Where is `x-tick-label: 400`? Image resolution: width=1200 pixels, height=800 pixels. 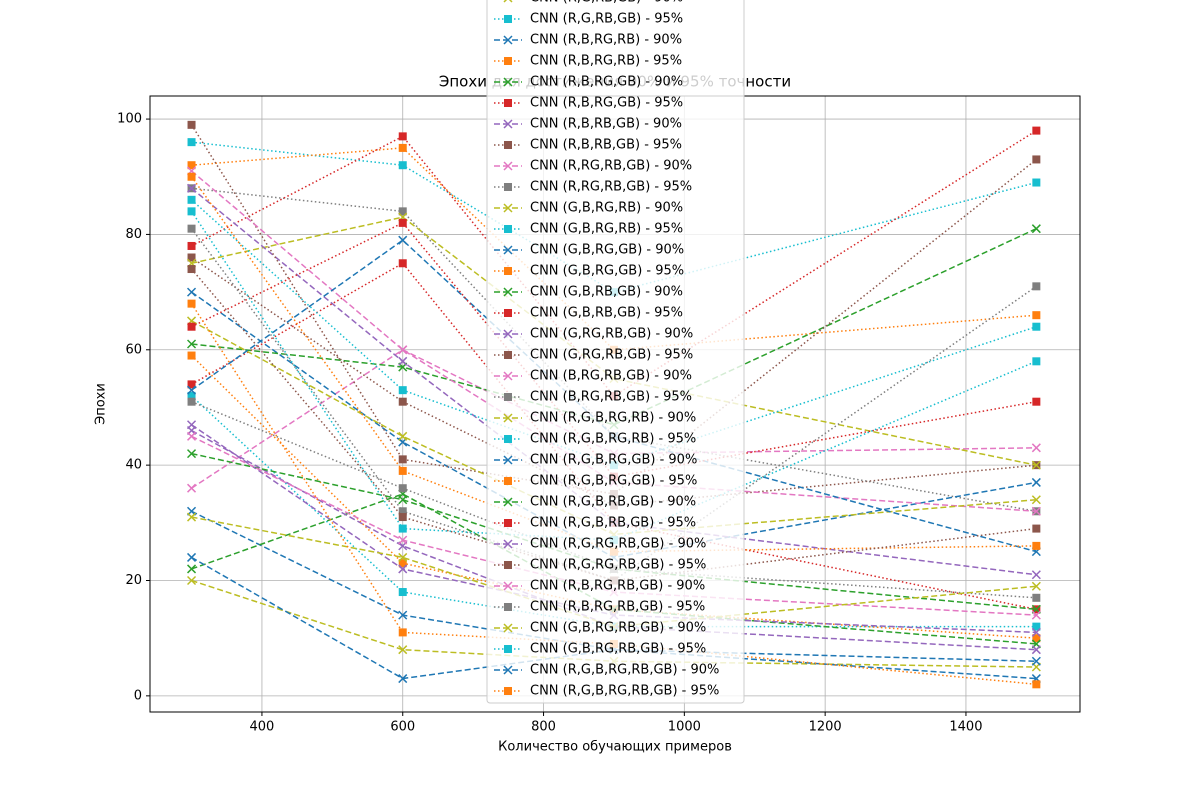 x-tick-label: 400 is located at coordinates (262, 727).